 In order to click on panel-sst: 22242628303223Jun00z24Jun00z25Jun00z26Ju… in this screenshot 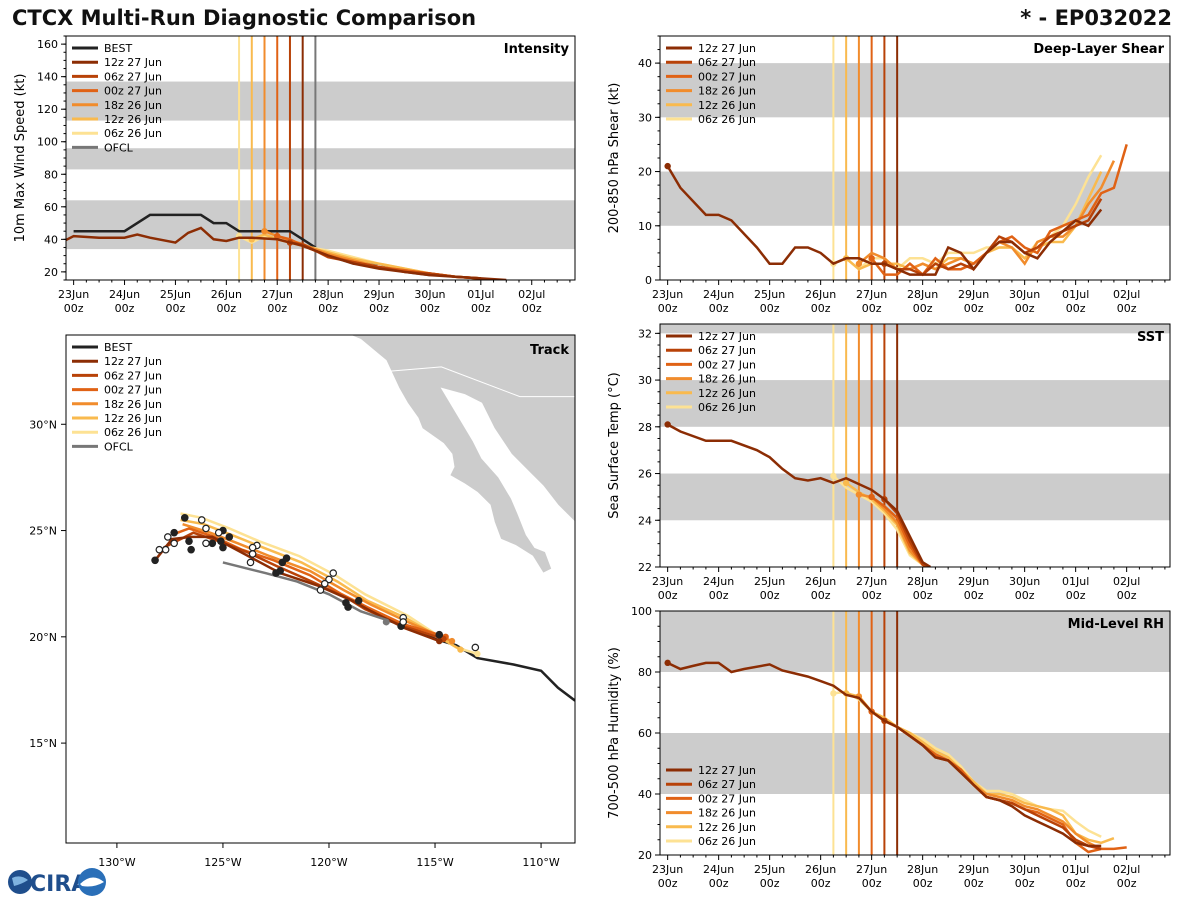, I will do `click(889, 462)`.